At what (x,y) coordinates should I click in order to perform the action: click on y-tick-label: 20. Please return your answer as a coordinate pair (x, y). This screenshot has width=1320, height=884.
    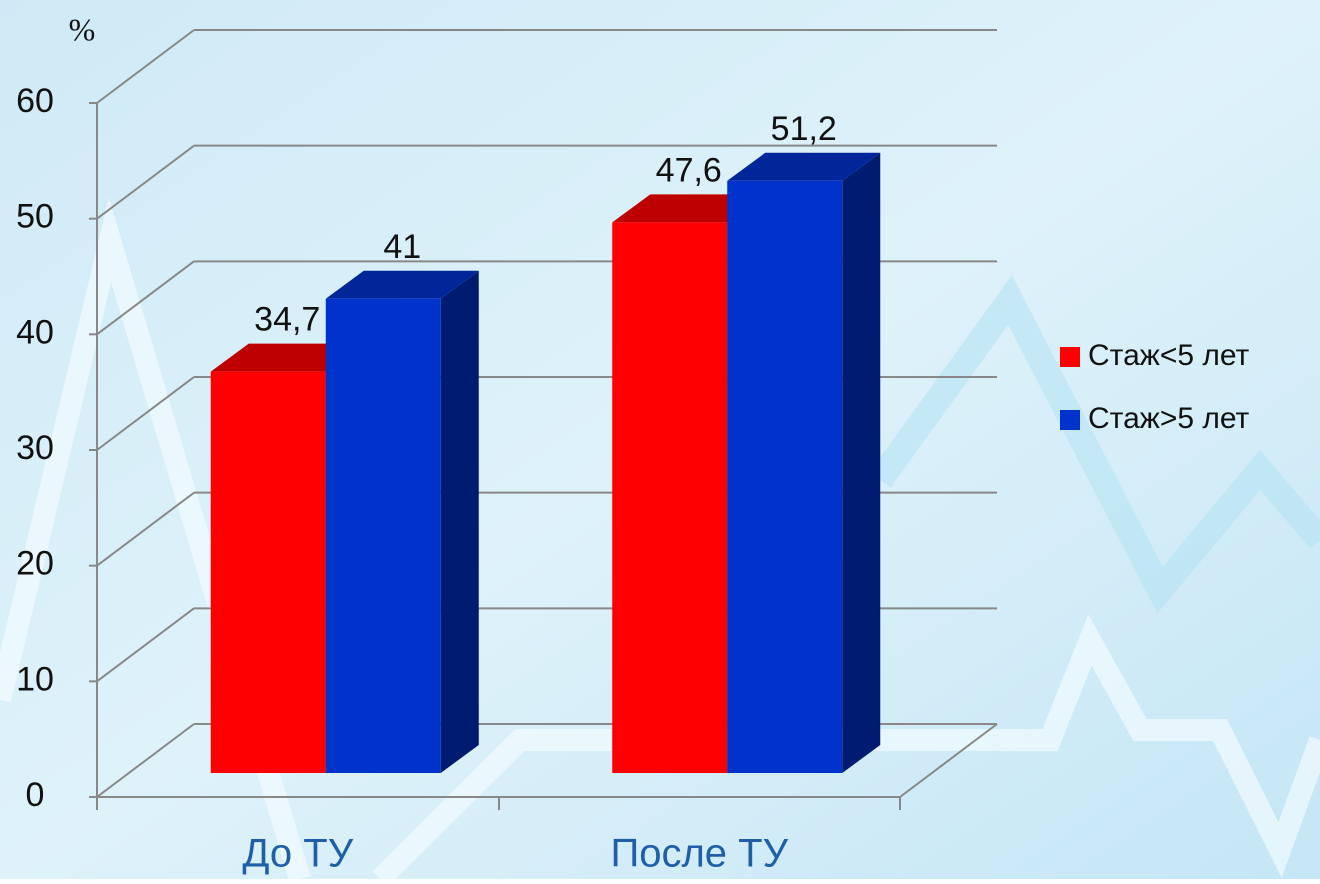
    Looking at the image, I should click on (35, 564).